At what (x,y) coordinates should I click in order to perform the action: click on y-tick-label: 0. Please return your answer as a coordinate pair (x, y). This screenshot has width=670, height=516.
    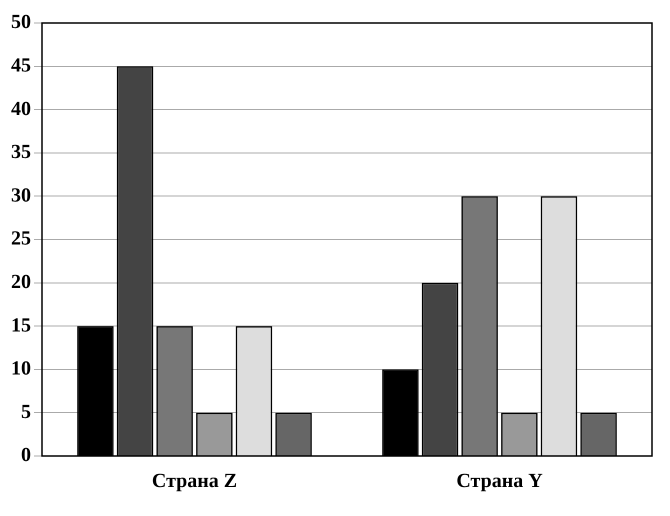
    Looking at the image, I should click on (26, 455).